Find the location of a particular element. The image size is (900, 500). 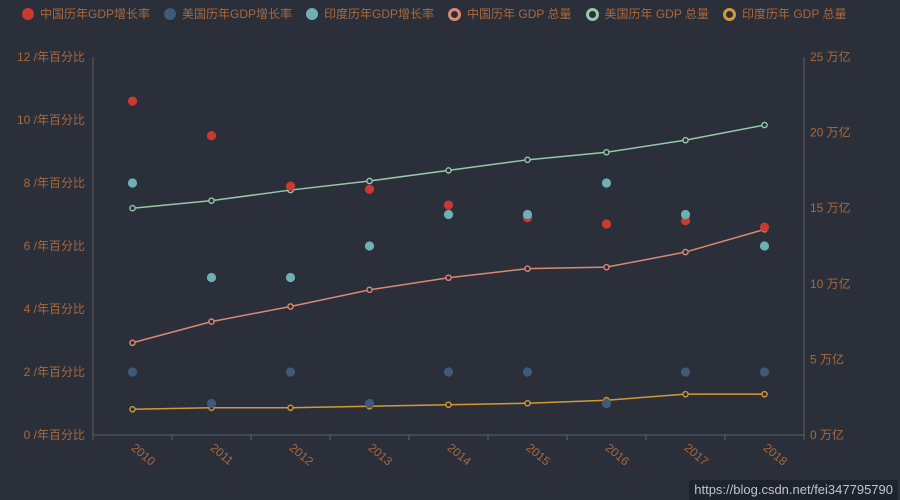

x-axis-label: 2014 is located at coordinates (460, 455).